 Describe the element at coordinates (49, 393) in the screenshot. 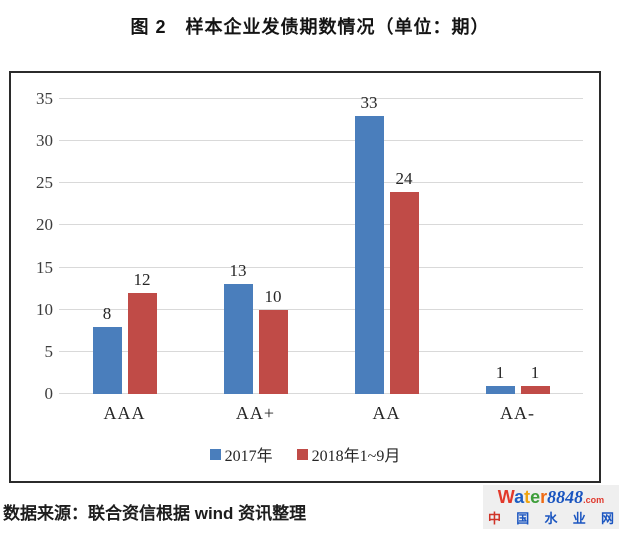

I see `y-axis-tick-label: 0` at that location.